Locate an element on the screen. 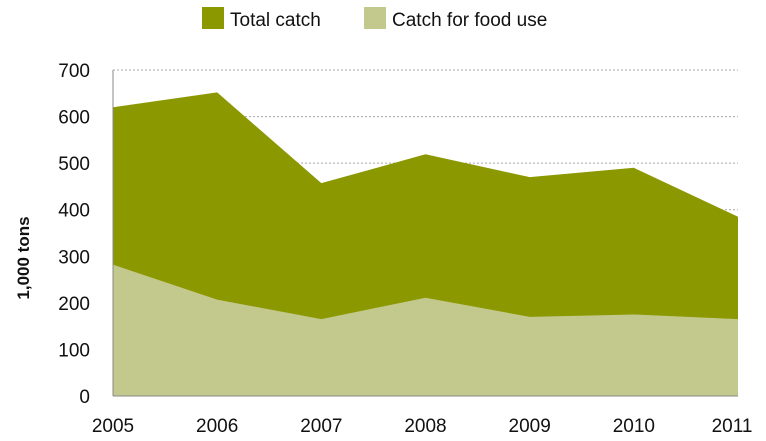 This screenshot has height=441, width=766. y-tick-label-500: 500 is located at coordinates (74, 164).